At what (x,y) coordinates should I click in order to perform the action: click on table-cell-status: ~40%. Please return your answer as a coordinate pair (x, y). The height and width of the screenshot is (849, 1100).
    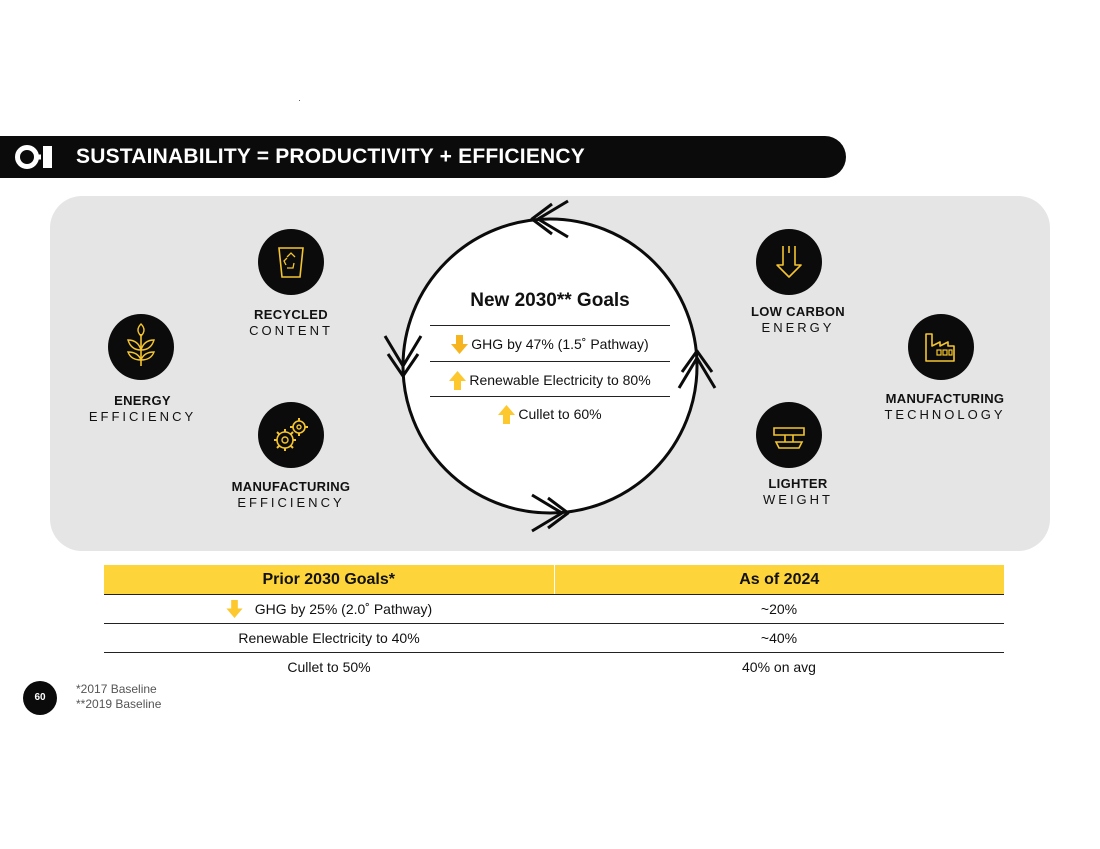
    Looking at the image, I should click on (779, 638).